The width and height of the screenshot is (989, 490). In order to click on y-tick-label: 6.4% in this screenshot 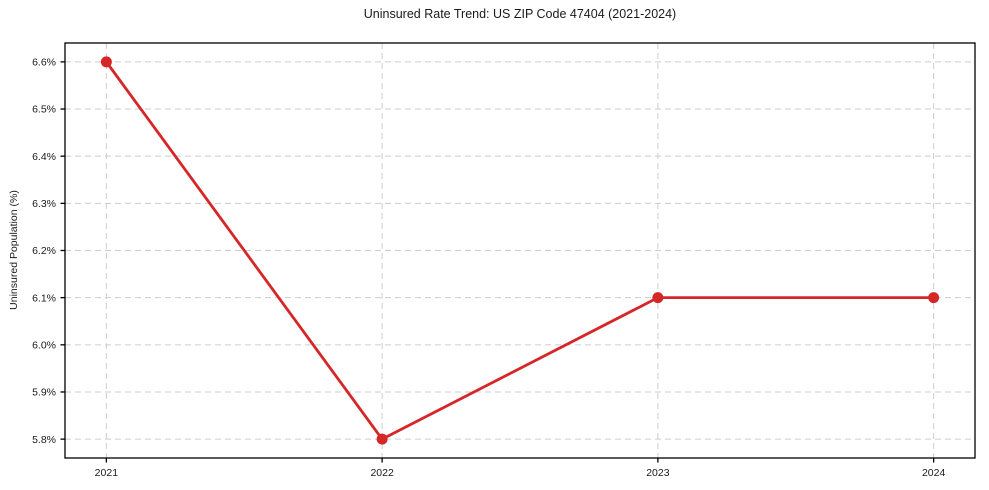, I will do `click(44, 157)`.